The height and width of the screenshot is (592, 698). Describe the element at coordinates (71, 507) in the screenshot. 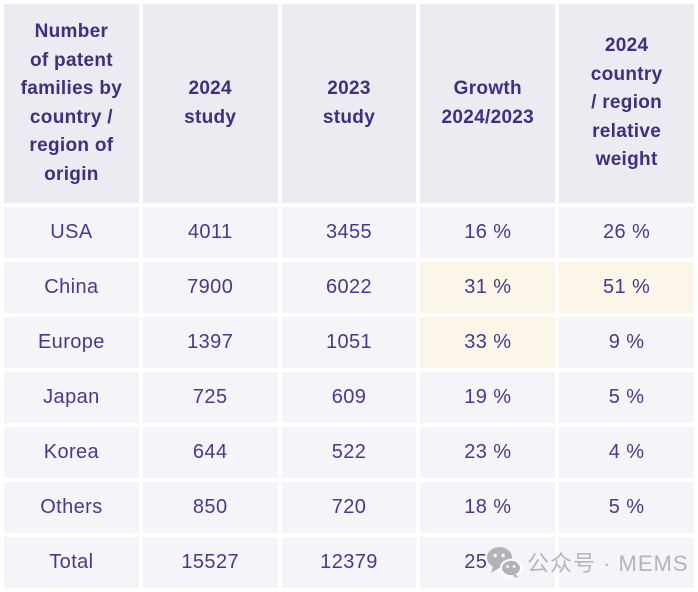

I see `cell-region: Others` at that location.